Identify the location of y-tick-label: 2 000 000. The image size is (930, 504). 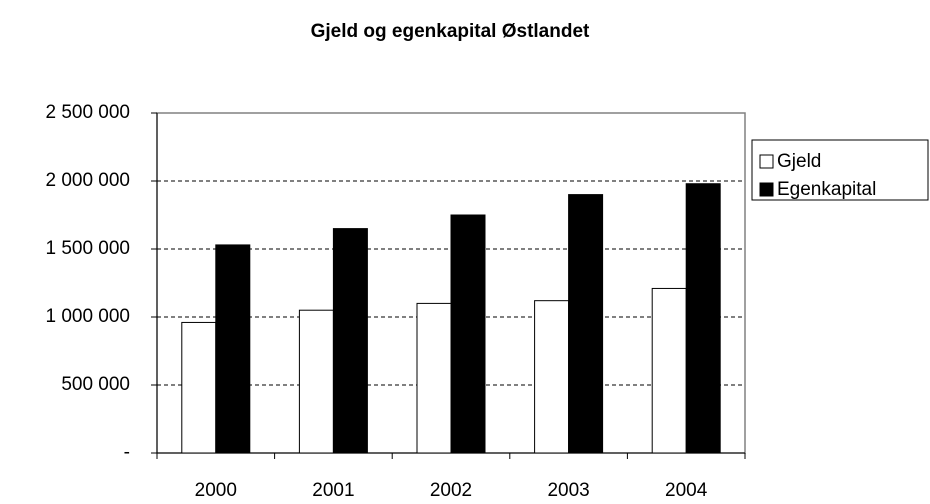
(87, 180).